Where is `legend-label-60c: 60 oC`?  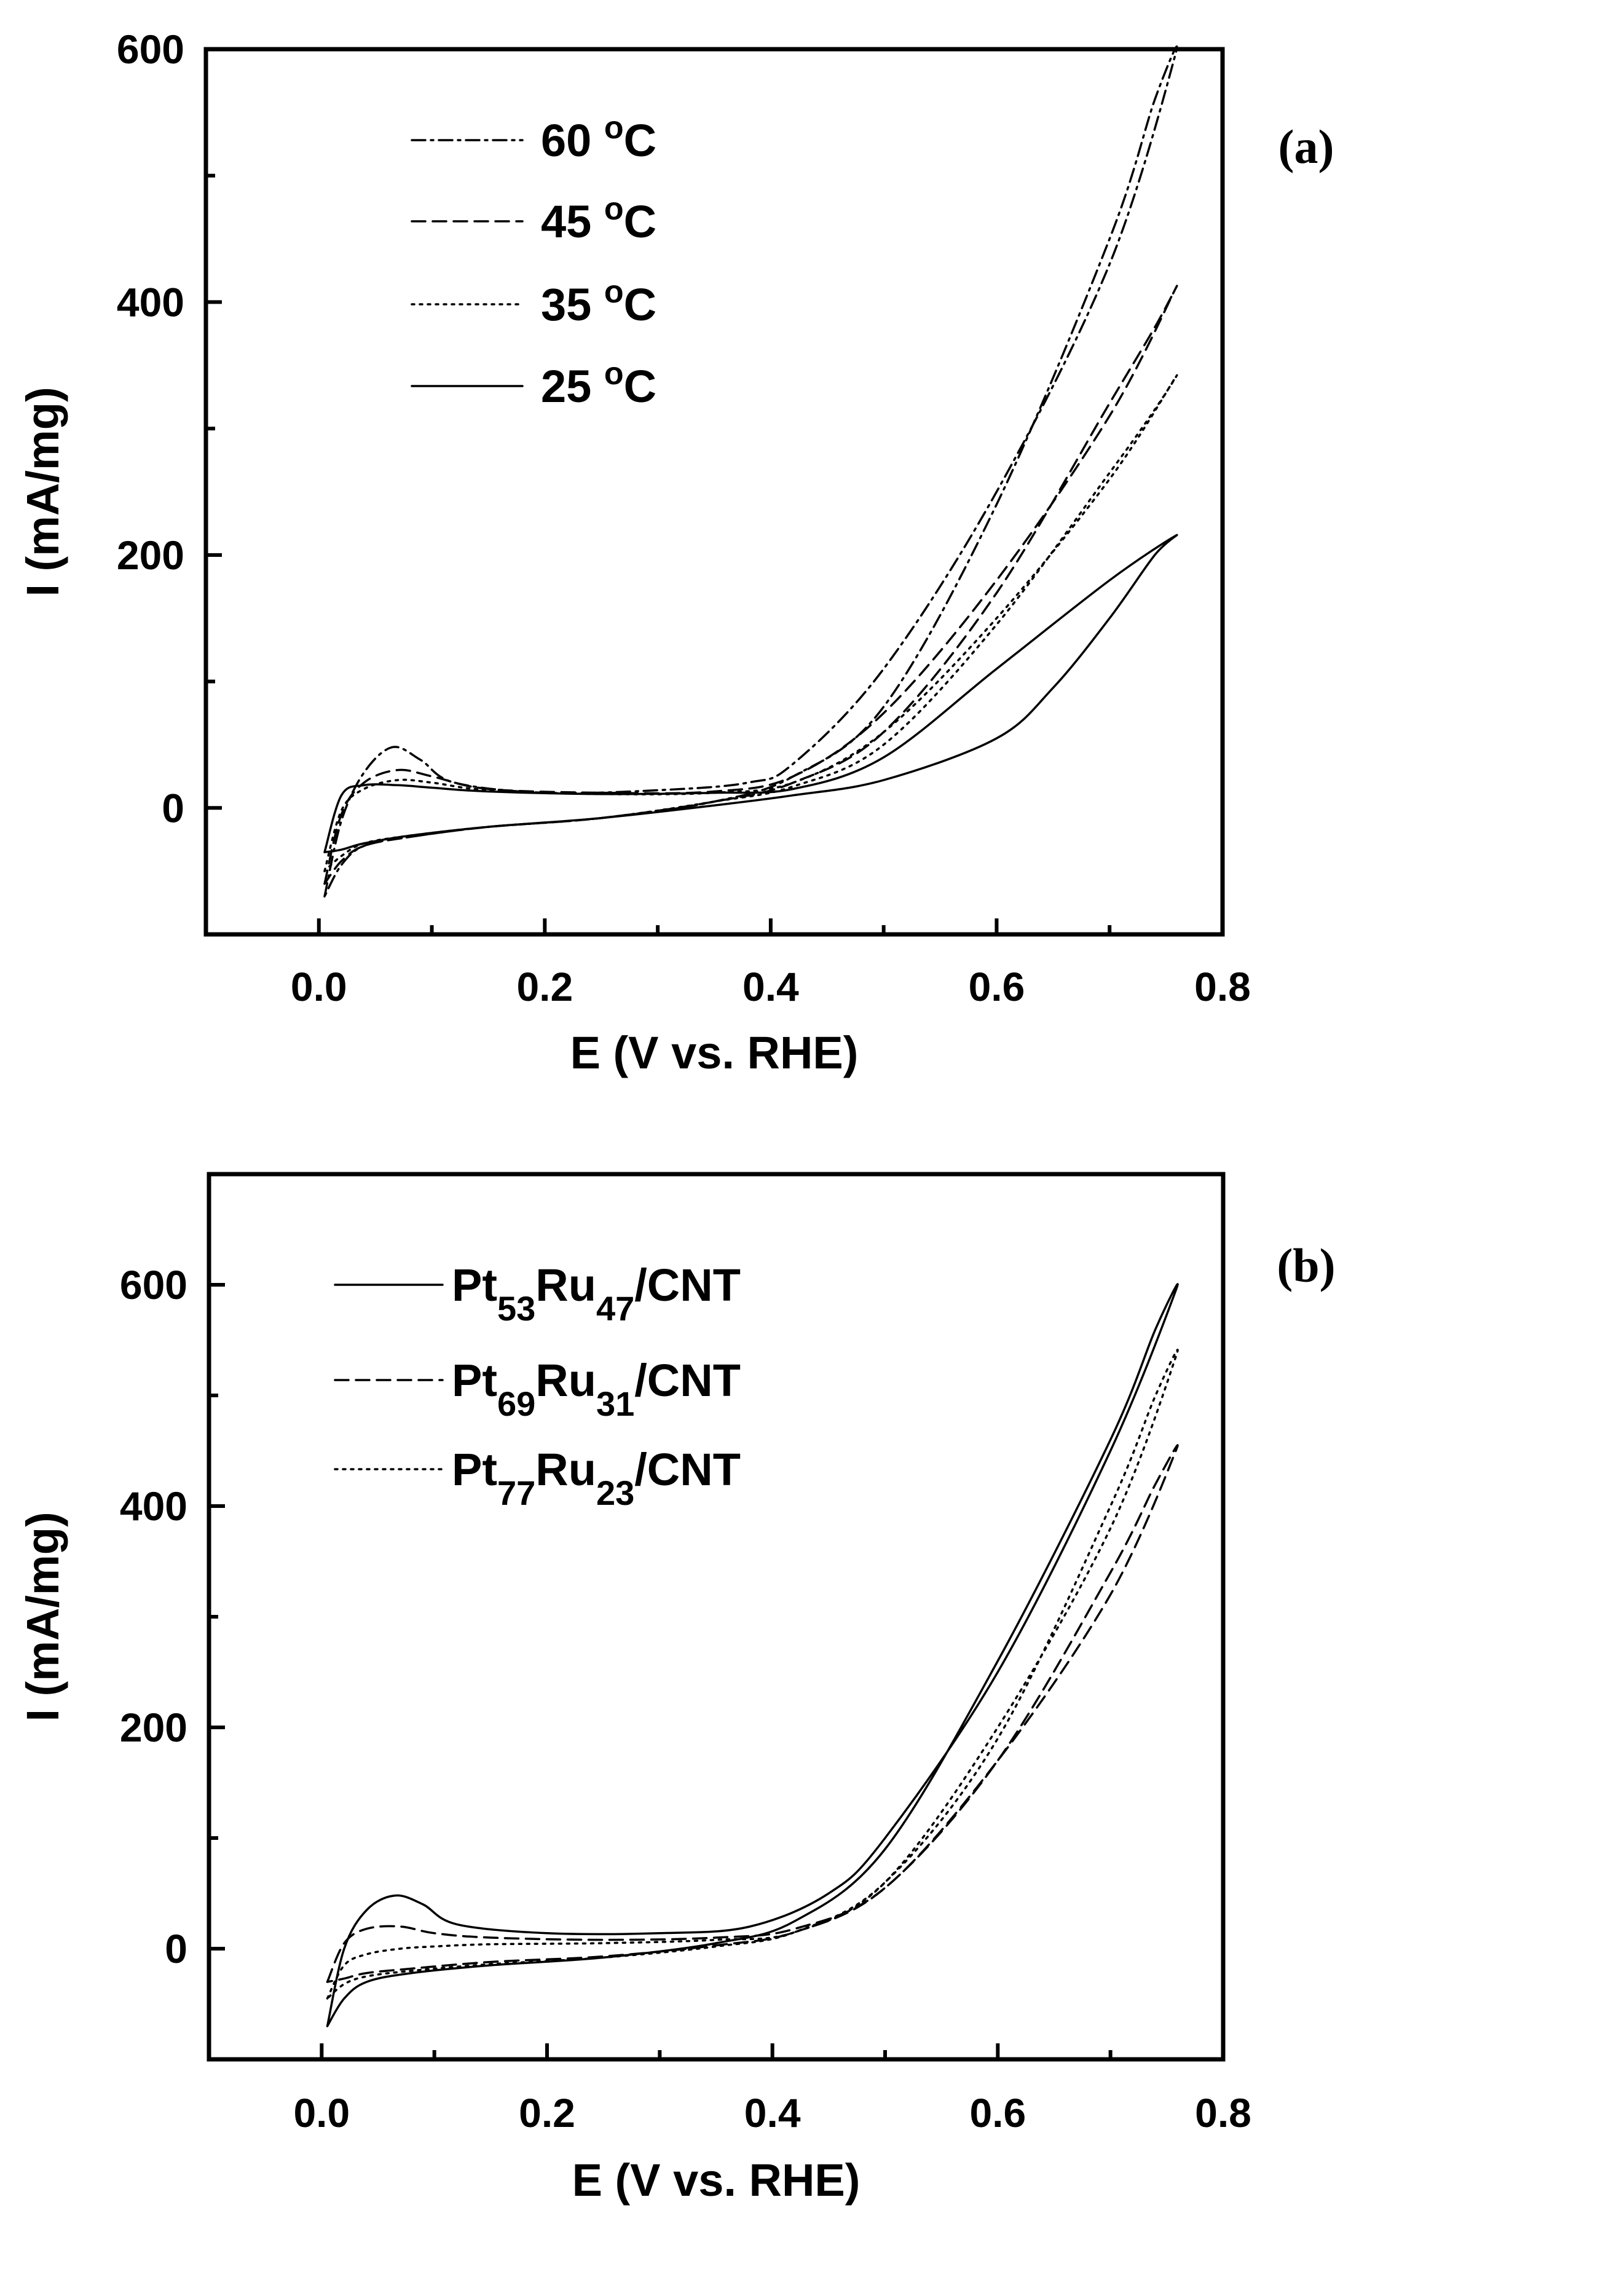 legend-label-60c: 60 oC is located at coordinates (598, 138).